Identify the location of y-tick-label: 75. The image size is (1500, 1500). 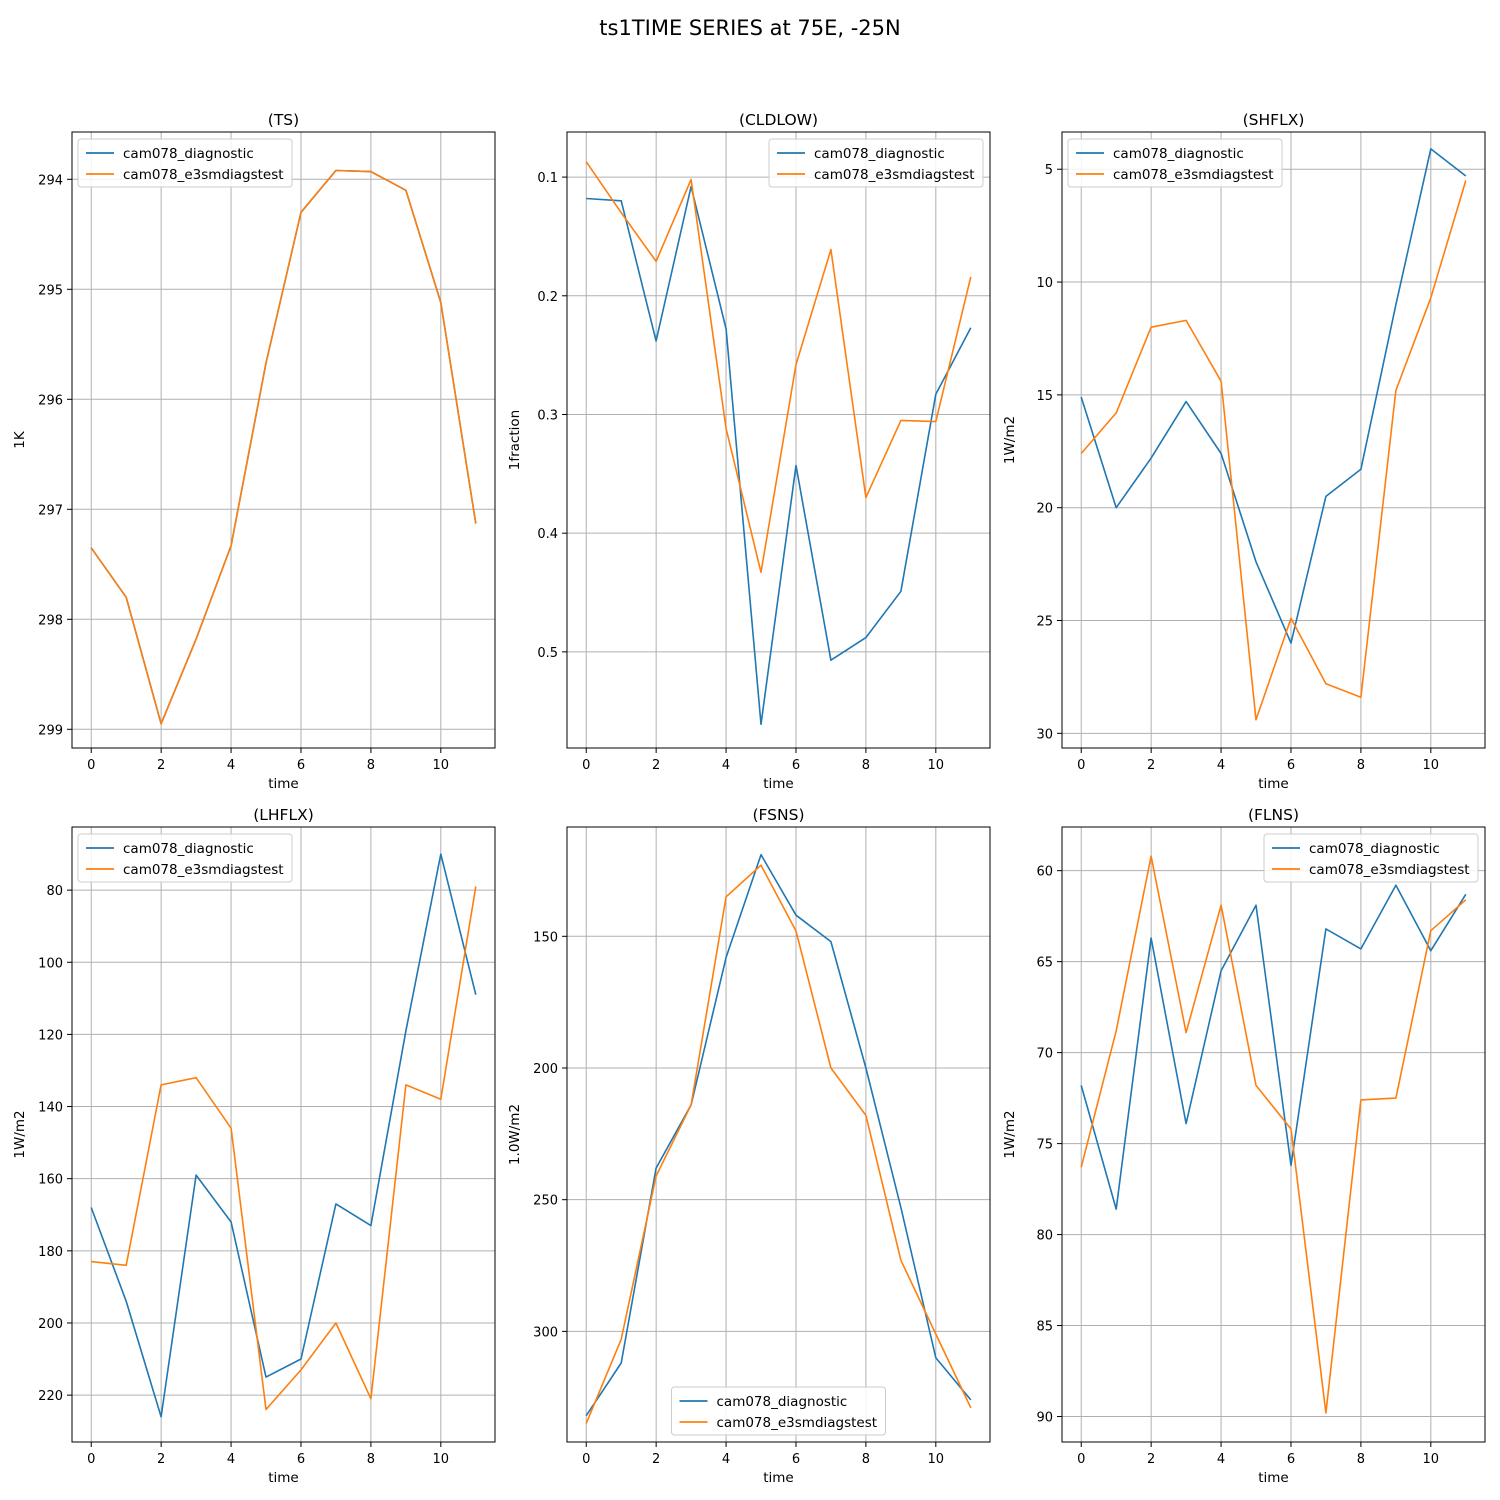
(1044, 1145).